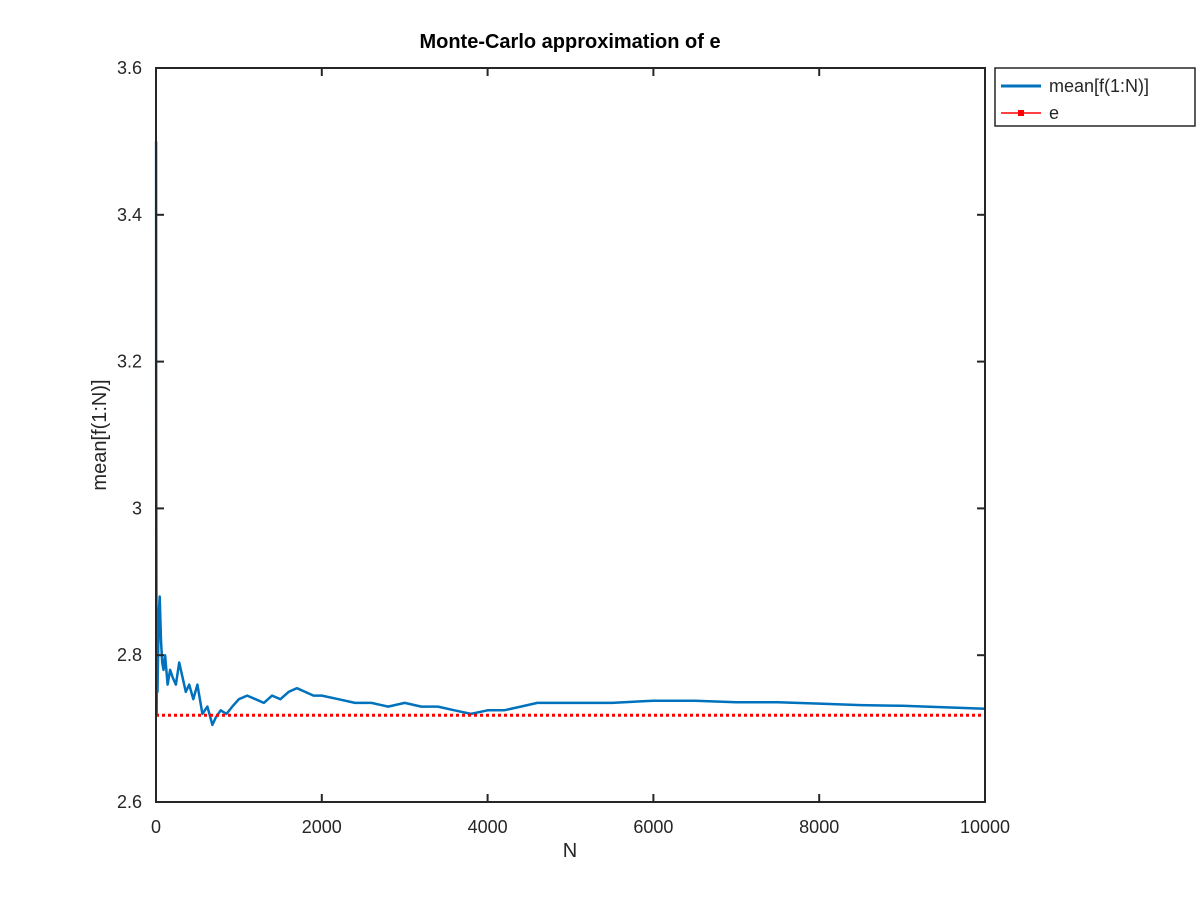 The height and width of the screenshot is (900, 1200). I want to click on legend: mean[f(1:N)] e, so click(1095, 97).